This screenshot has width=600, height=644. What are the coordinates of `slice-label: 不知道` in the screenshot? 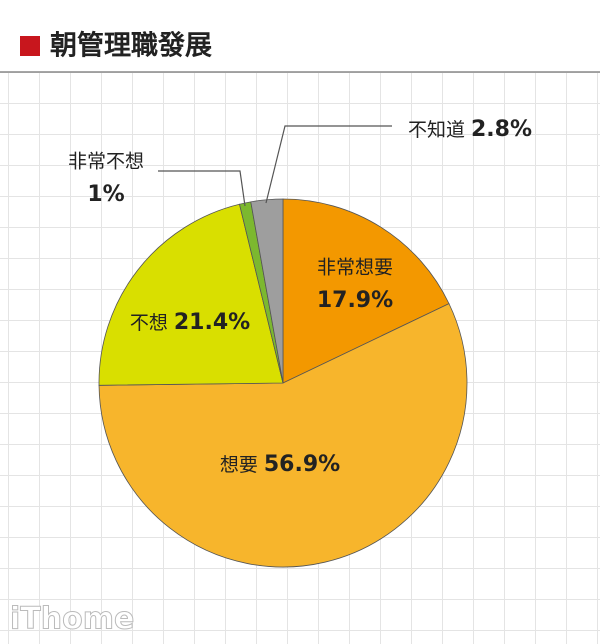 It's located at (436, 130).